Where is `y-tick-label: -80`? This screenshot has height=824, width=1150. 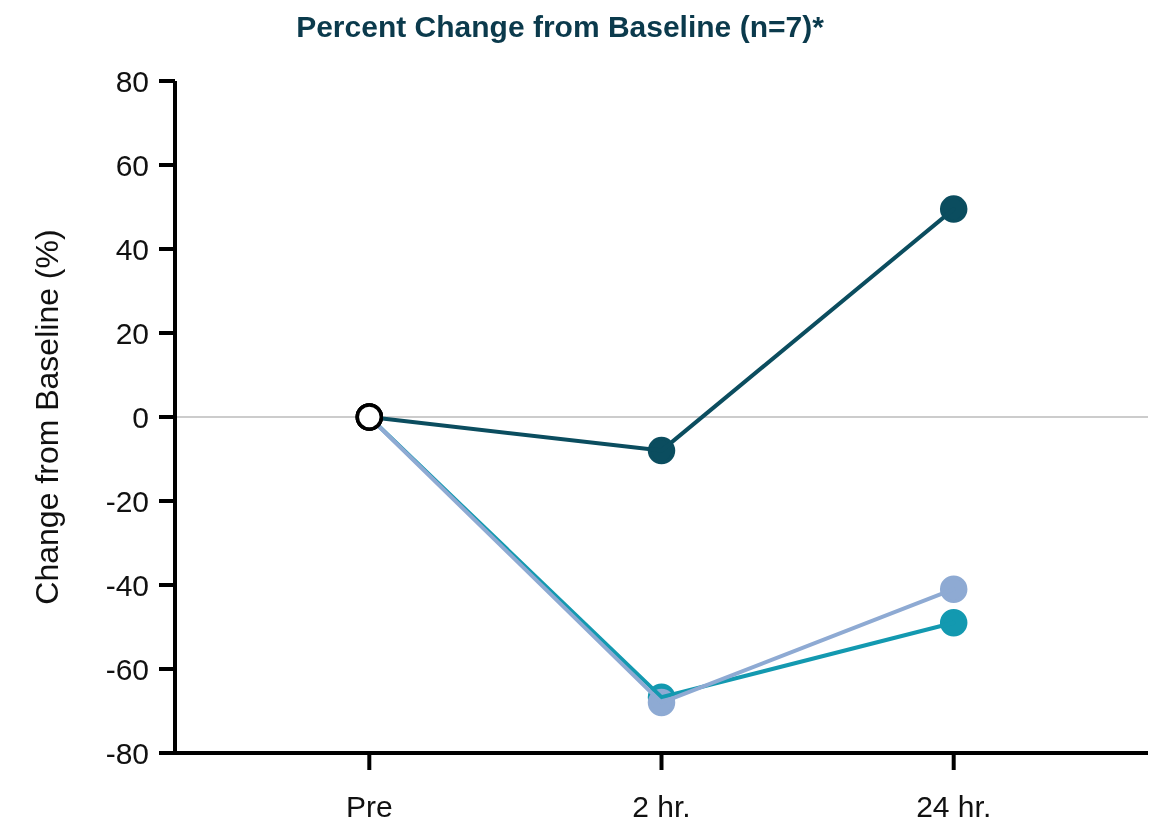 y-tick-label: -80 is located at coordinates (127, 753).